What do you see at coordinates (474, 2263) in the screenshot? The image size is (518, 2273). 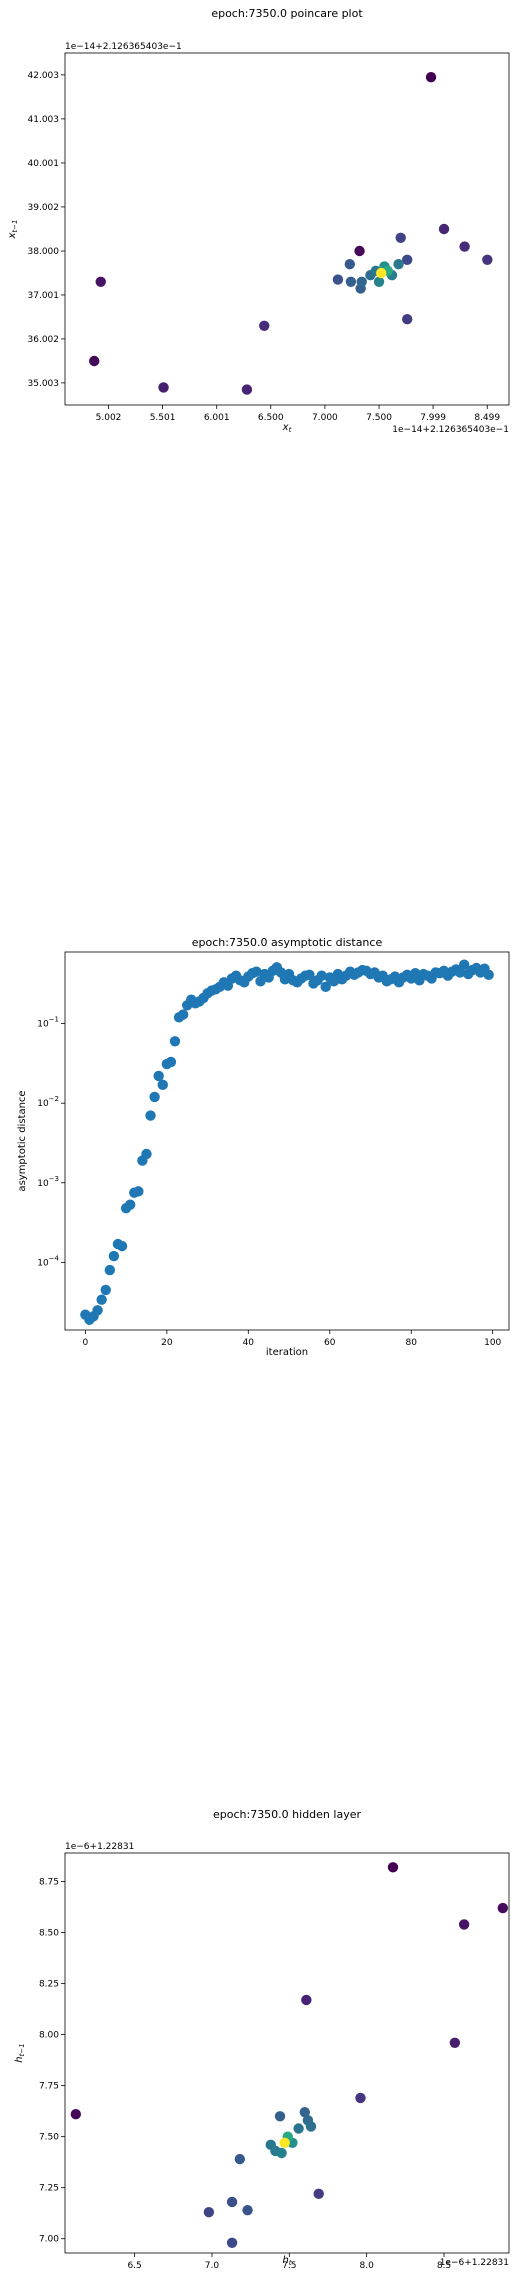 I see `hidden-offset-x-label: 1e−6+1.22831` at bounding box center [474, 2263].